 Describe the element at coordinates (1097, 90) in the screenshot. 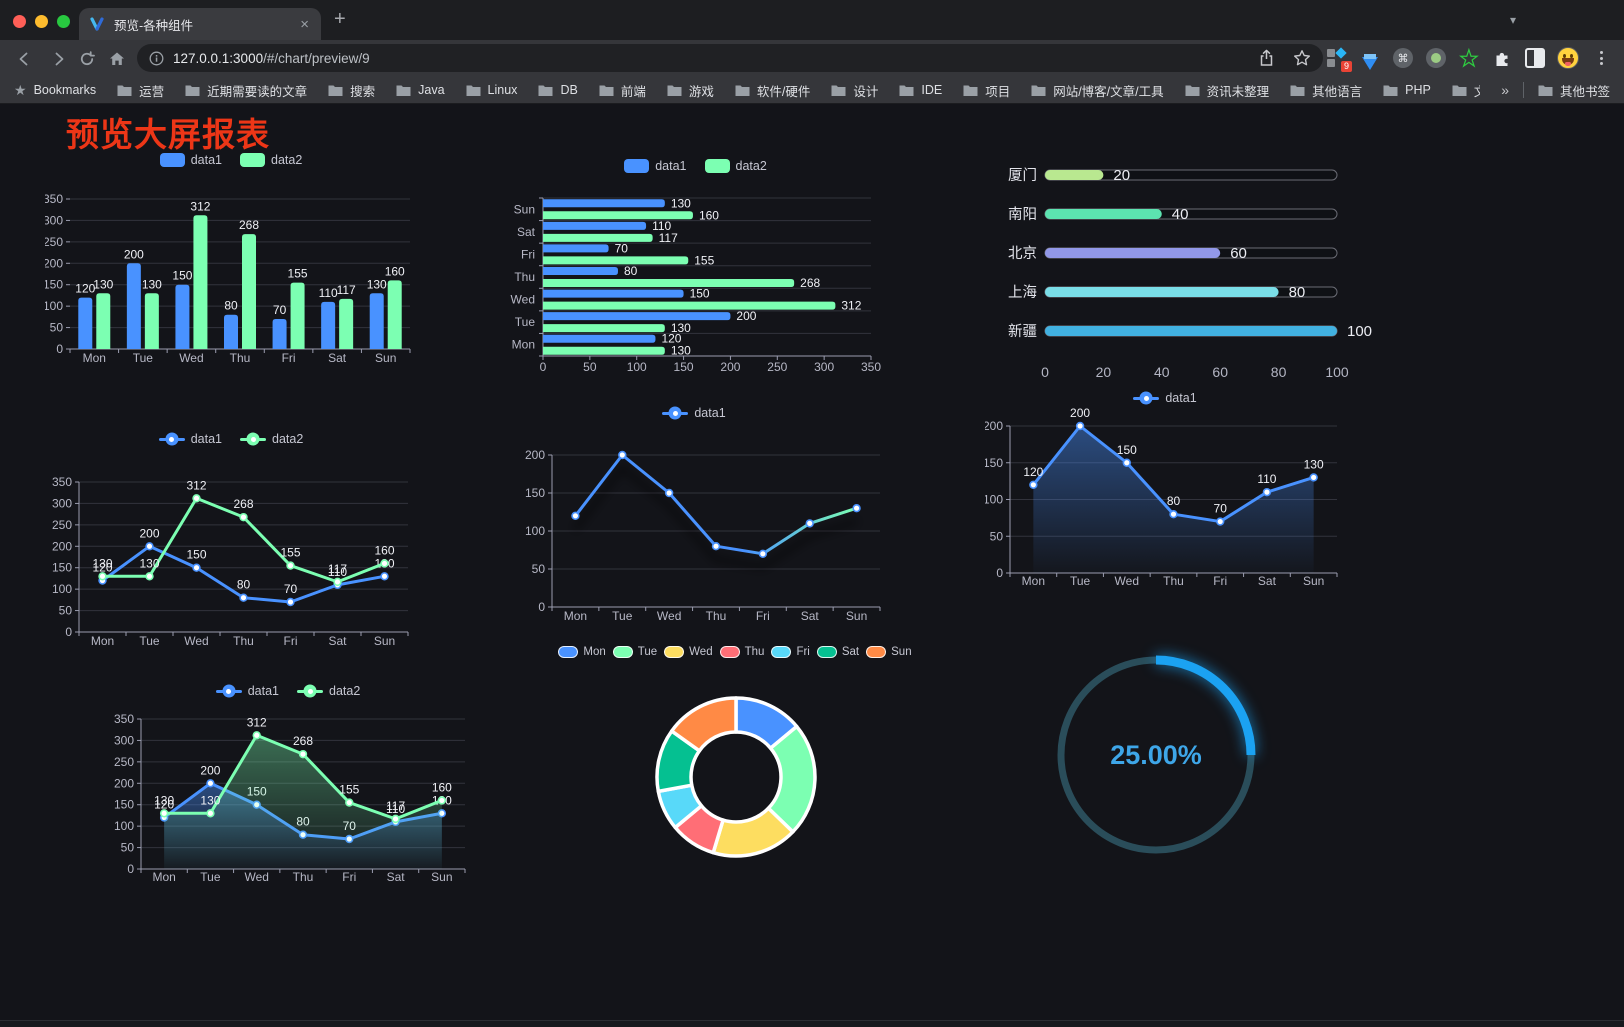

I see `bookmark-folder: 网站/博客/文章/工具` at that location.